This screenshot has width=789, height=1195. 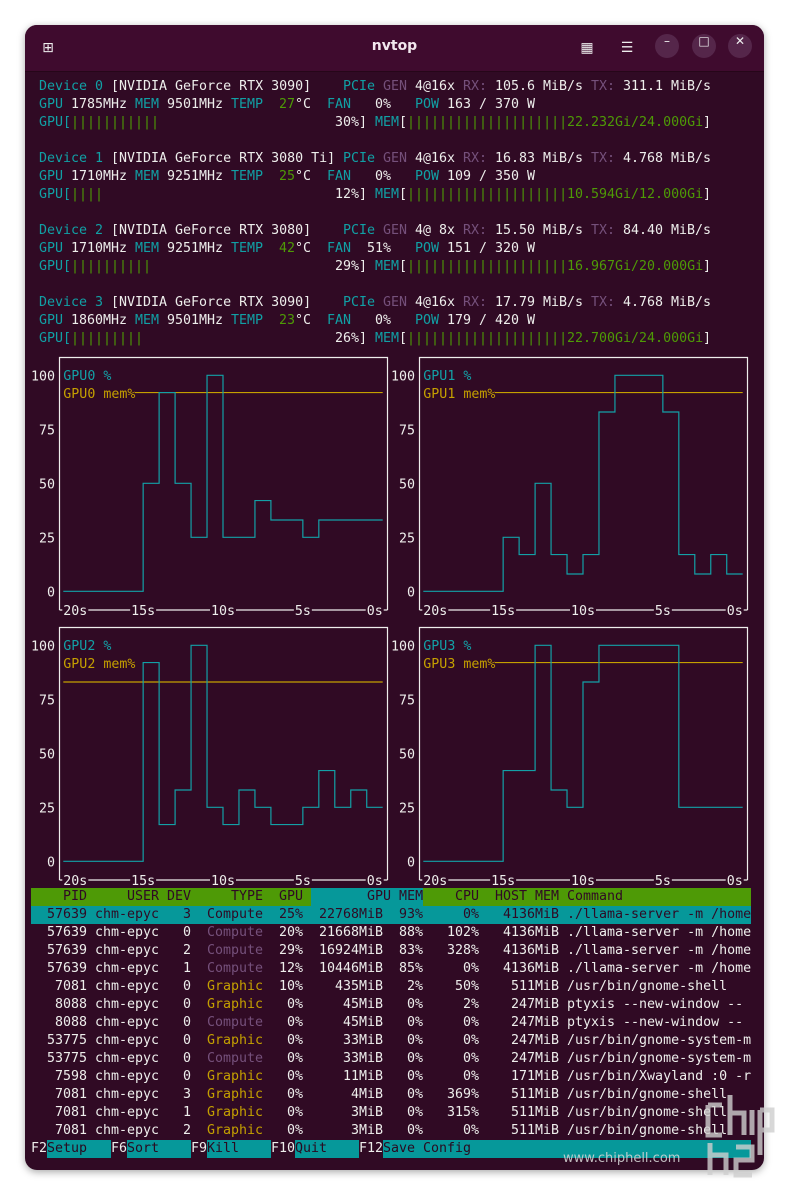 I want to click on gpu-cell: 25%, so click(x=287, y=914).